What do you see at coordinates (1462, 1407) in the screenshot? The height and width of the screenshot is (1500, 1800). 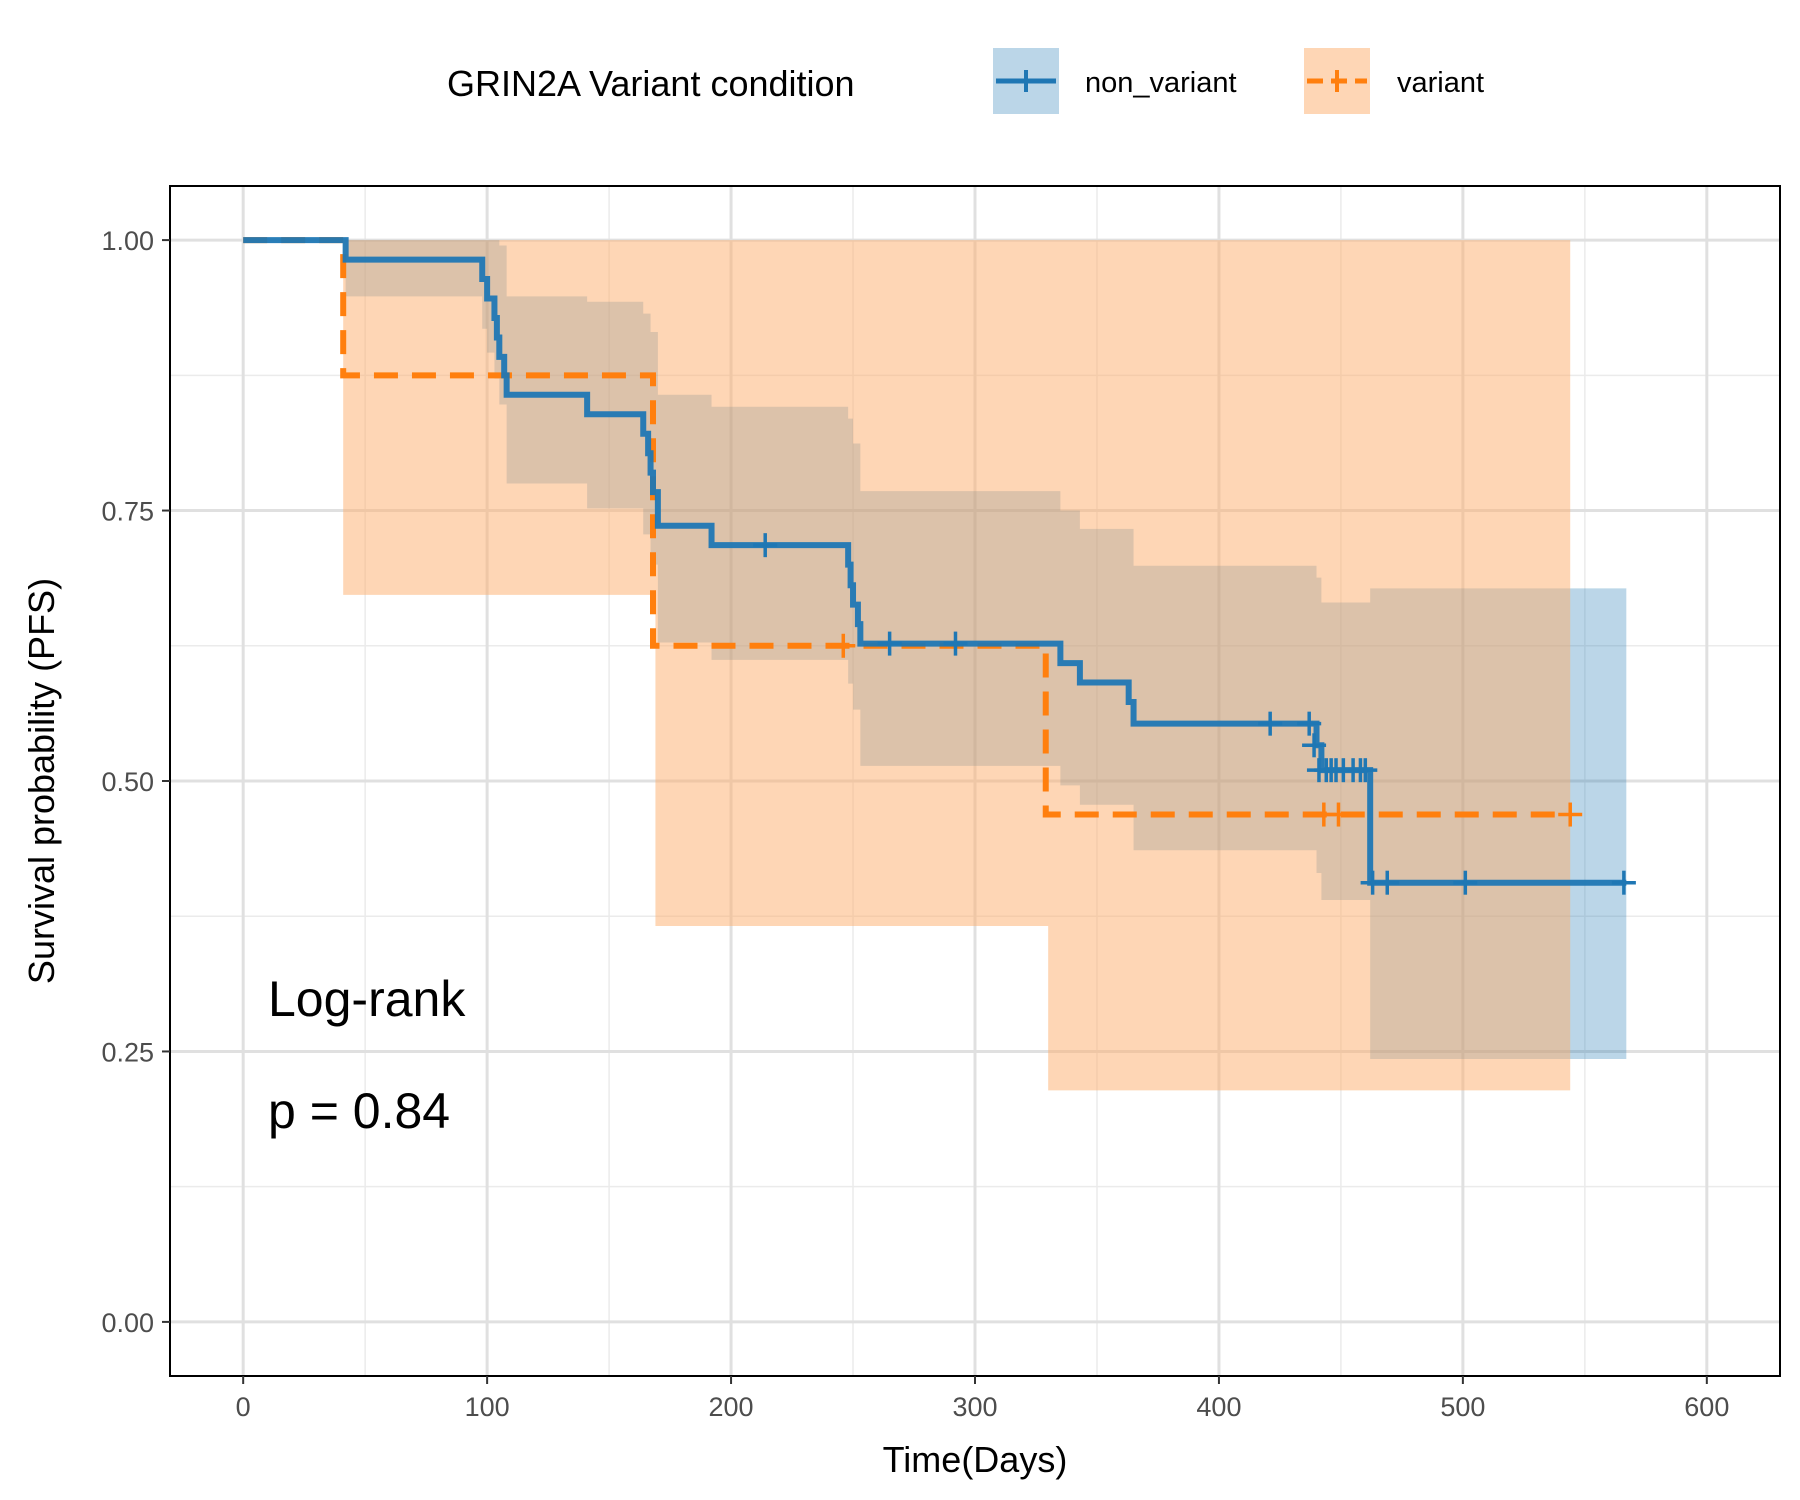 I see `x-tick-label: 500` at bounding box center [1462, 1407].